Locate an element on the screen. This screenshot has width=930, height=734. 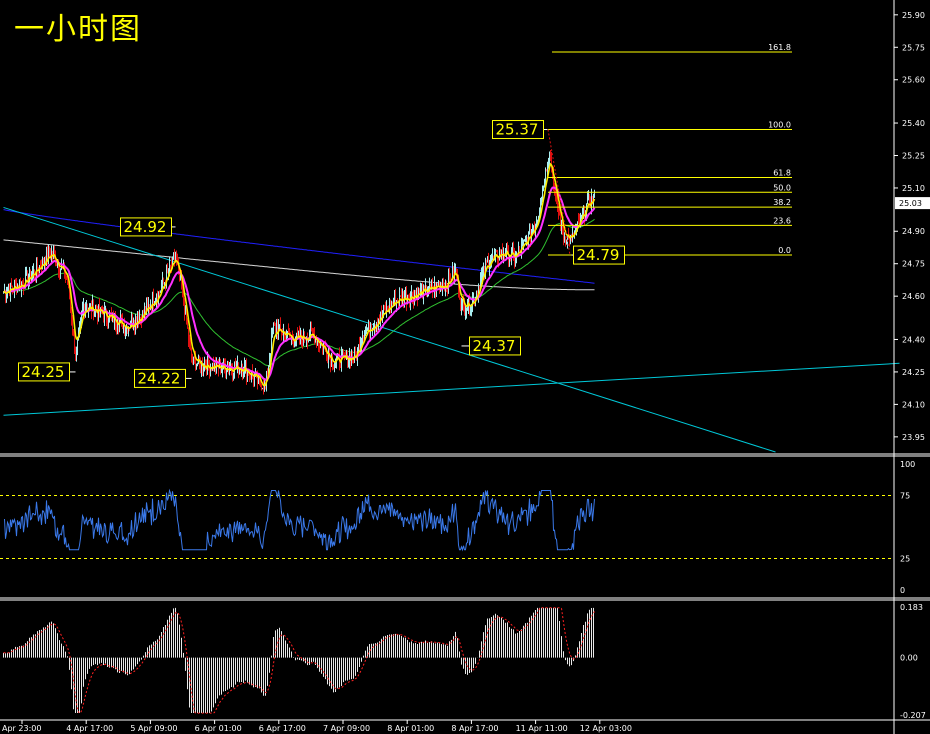
macd-tick-label: -0.207 is located at coordinates (913, 715).